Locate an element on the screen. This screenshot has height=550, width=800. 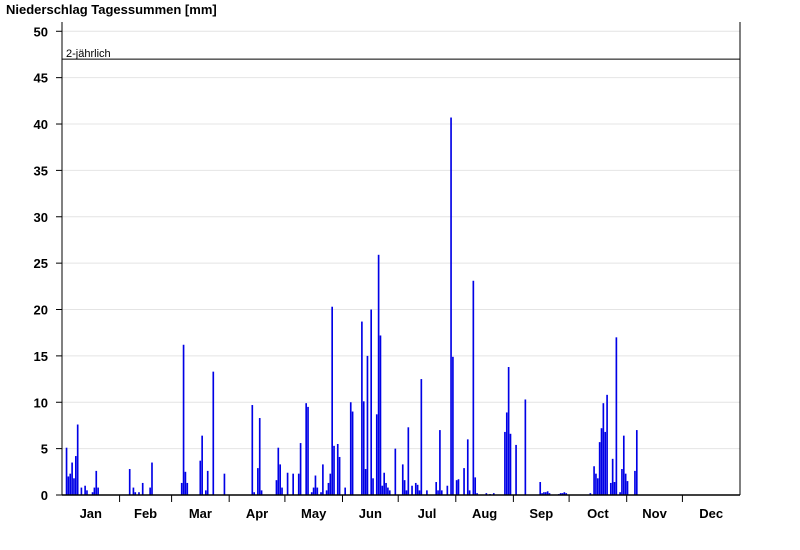
x-tick-label: May is located at coordinates (314, 513).